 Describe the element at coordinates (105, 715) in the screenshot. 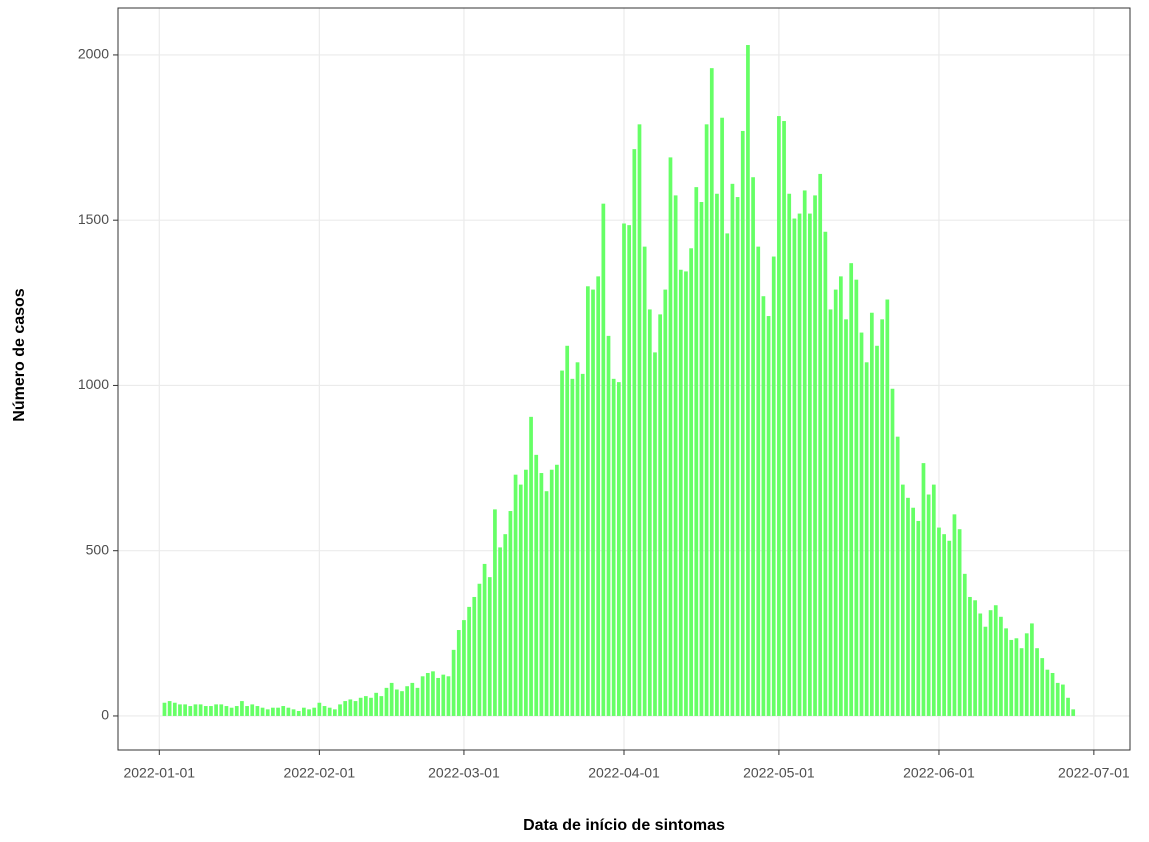

I see `y-tick-label: 0` at that location.